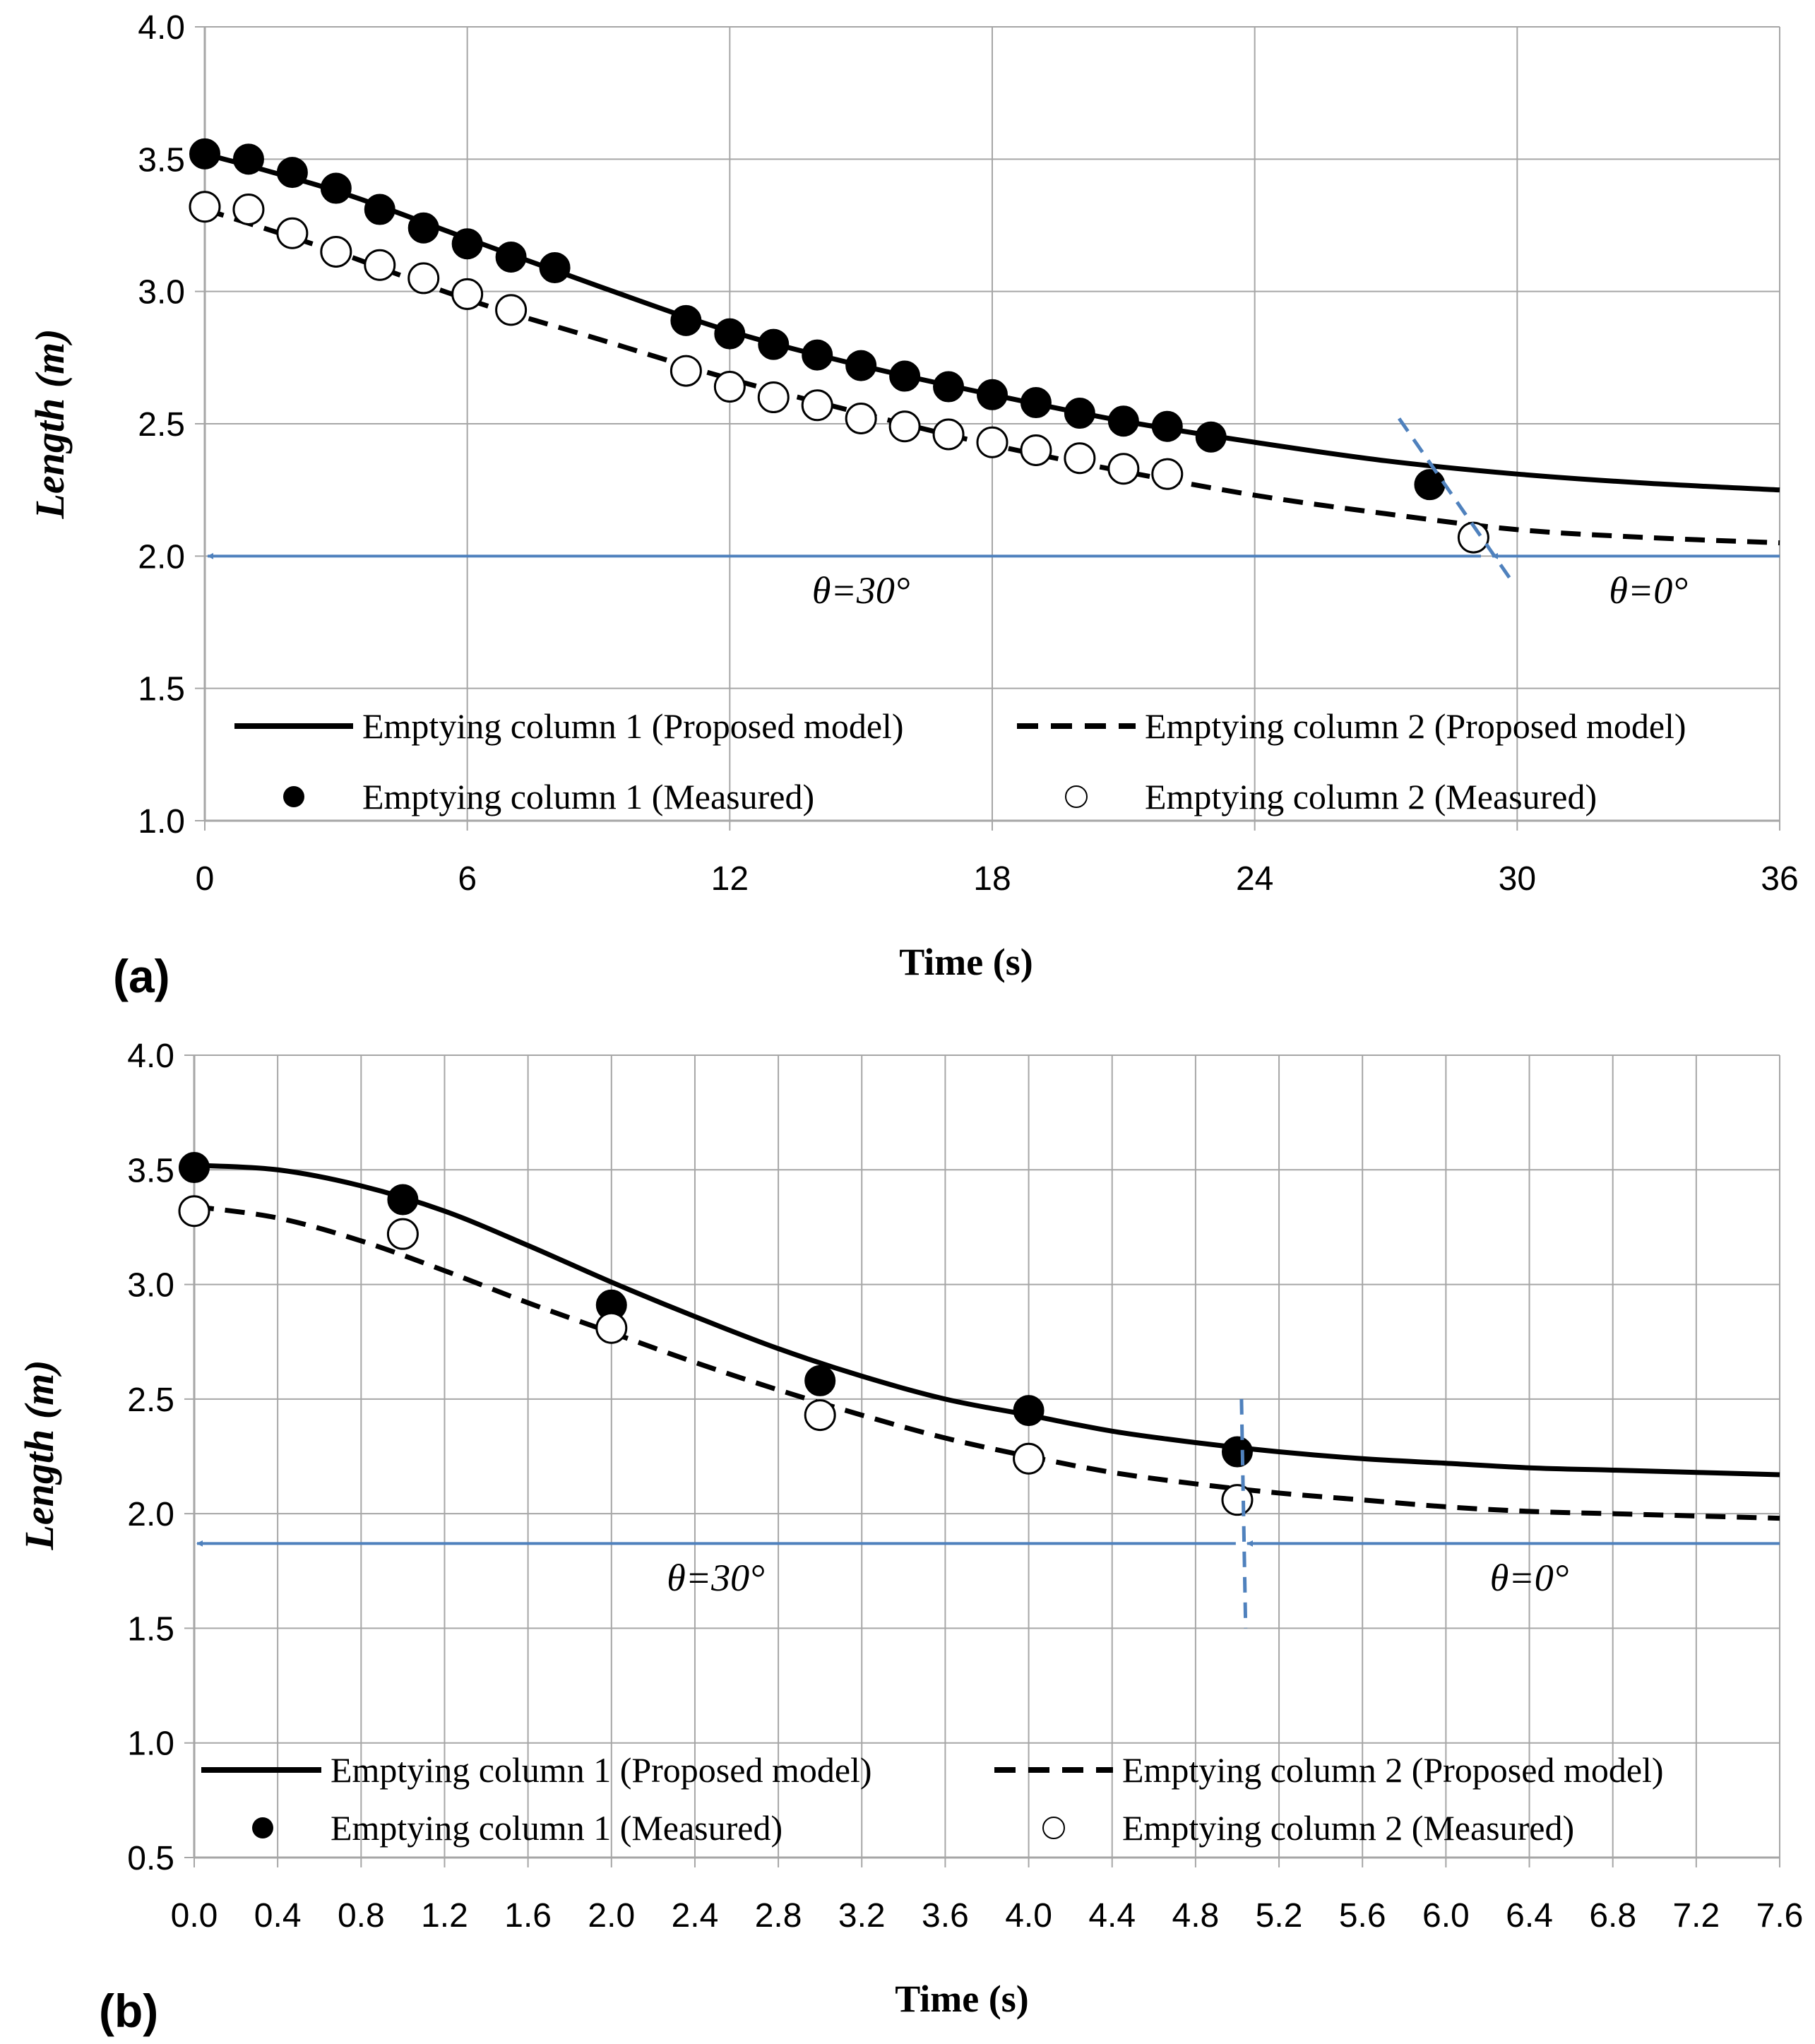  What do you see at coordinates (1530, 1916) in the screenshot?
I see `x-tick-label-b: 6.4` at bounding box center [1530, 1916].